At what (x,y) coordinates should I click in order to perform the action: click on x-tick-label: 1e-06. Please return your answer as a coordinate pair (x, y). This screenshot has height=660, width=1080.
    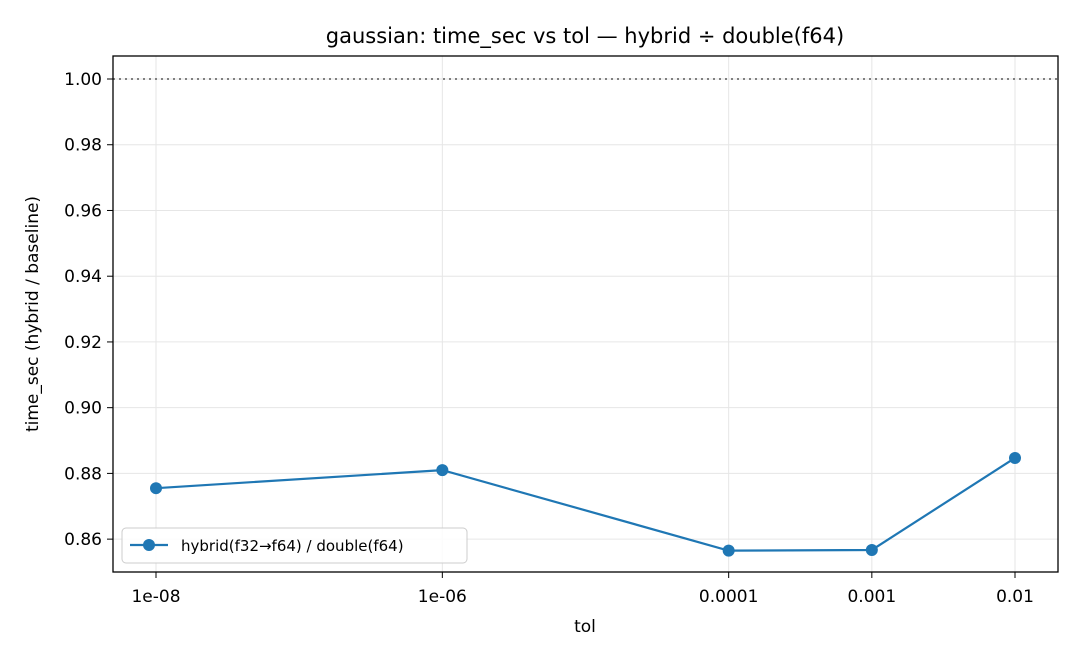
    Looking at the image, I should click on (442, 597).